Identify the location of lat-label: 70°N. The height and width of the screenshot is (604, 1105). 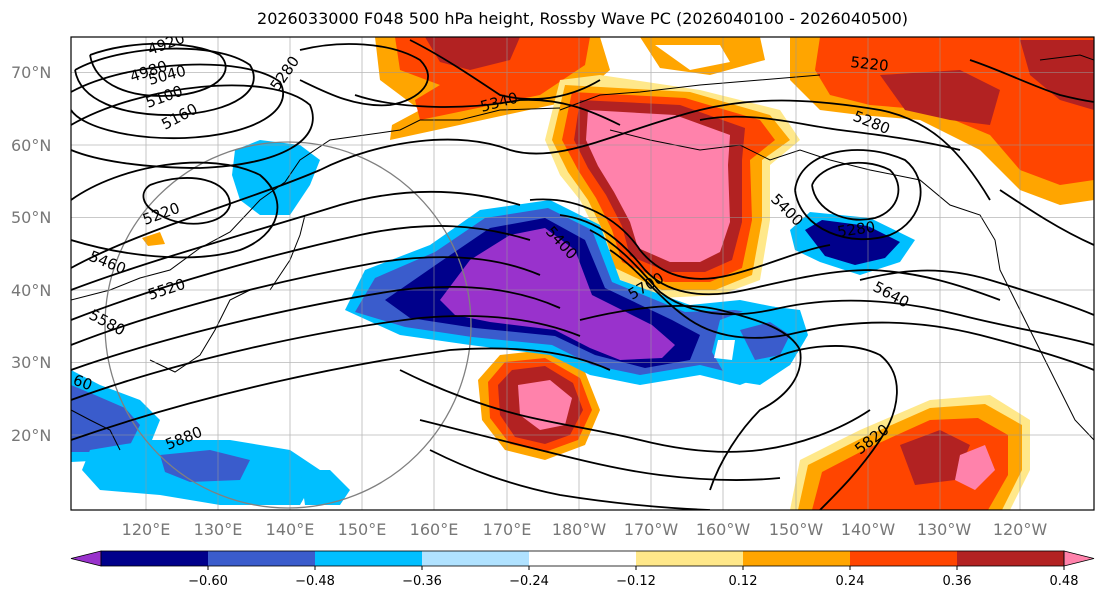
(31, 72).